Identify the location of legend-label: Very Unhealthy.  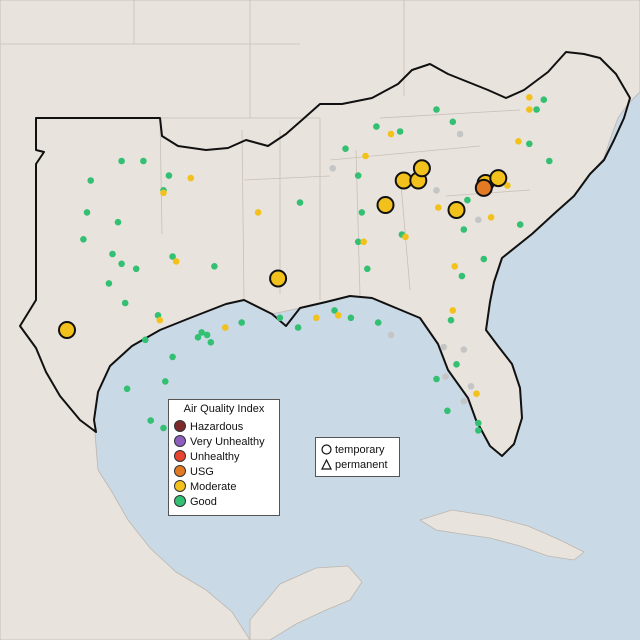
(227, 442).